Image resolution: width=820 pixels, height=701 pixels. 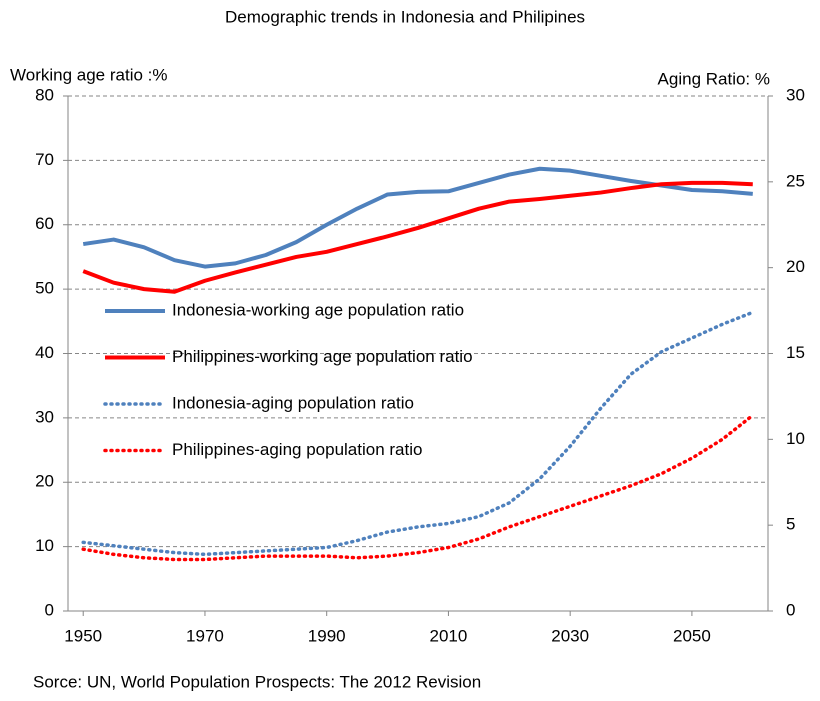 I want to click on legend-label: Philippines-working age population ratio, so click(x=322, y=356).